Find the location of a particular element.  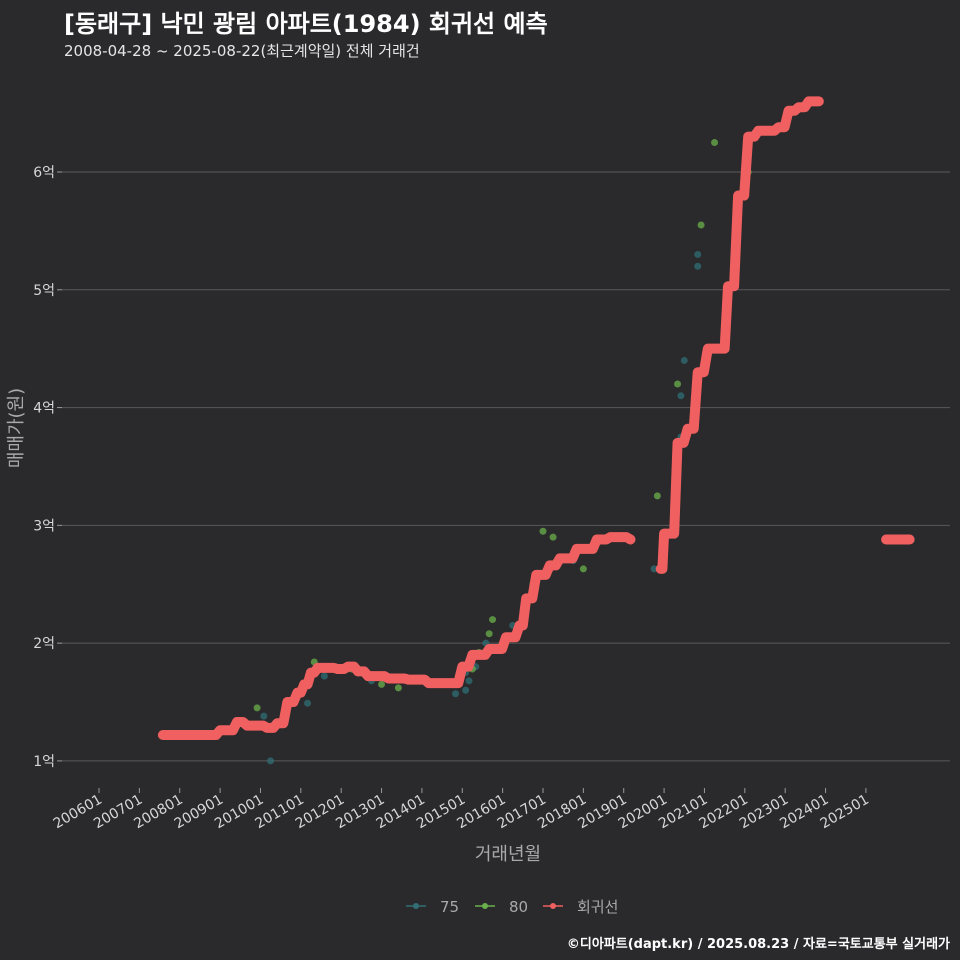

legend-label: 75 is located at coordinates (449, 907).